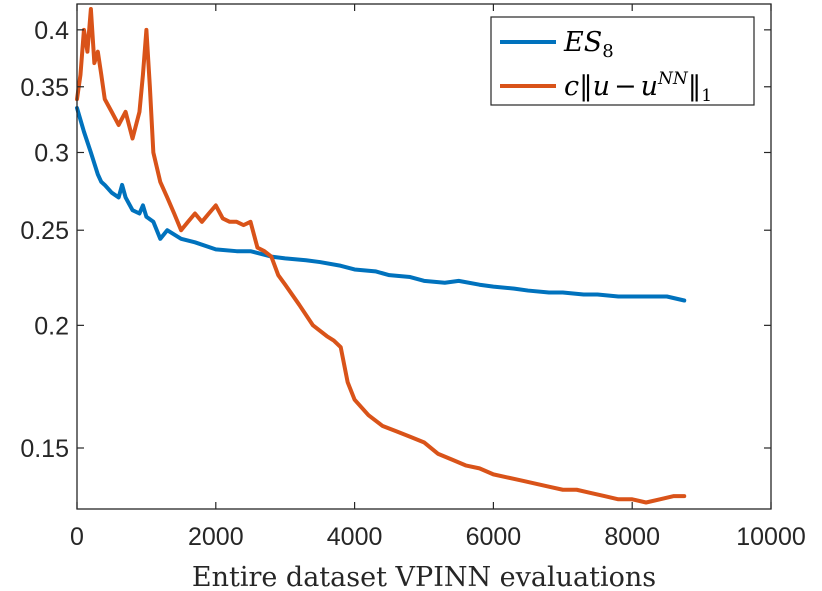  Describe the element at coordinates (44, 231) in the screenshot. I see `y-tick-label: 0.25` at that location.